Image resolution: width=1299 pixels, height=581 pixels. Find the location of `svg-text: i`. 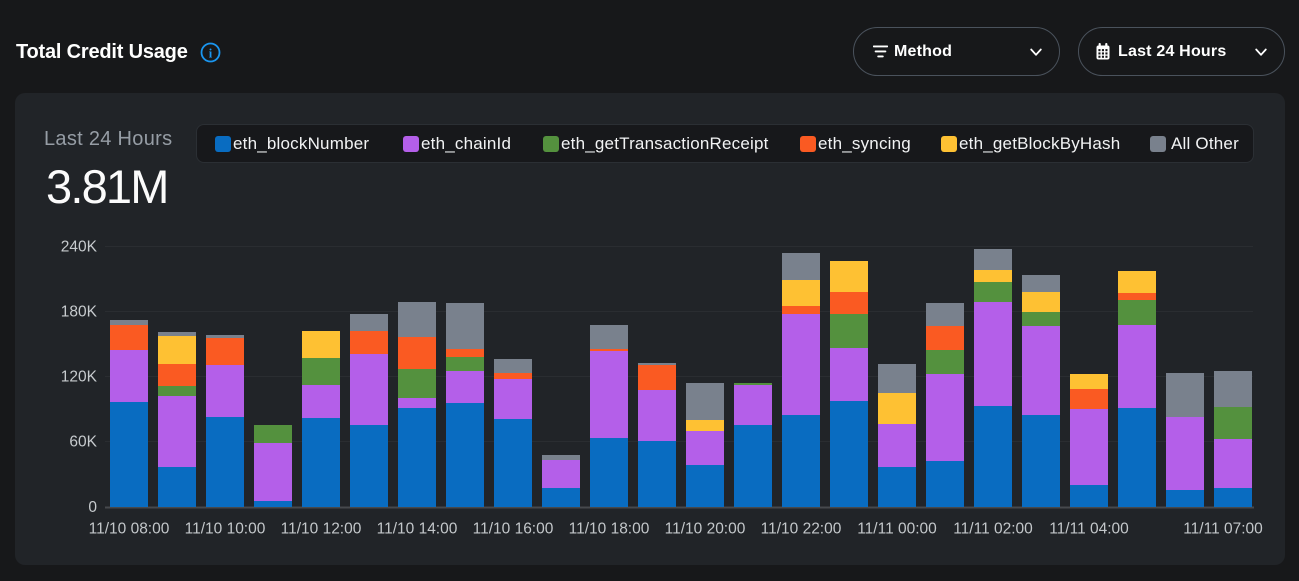

svg-text: i is located at coordinates (211, 53).